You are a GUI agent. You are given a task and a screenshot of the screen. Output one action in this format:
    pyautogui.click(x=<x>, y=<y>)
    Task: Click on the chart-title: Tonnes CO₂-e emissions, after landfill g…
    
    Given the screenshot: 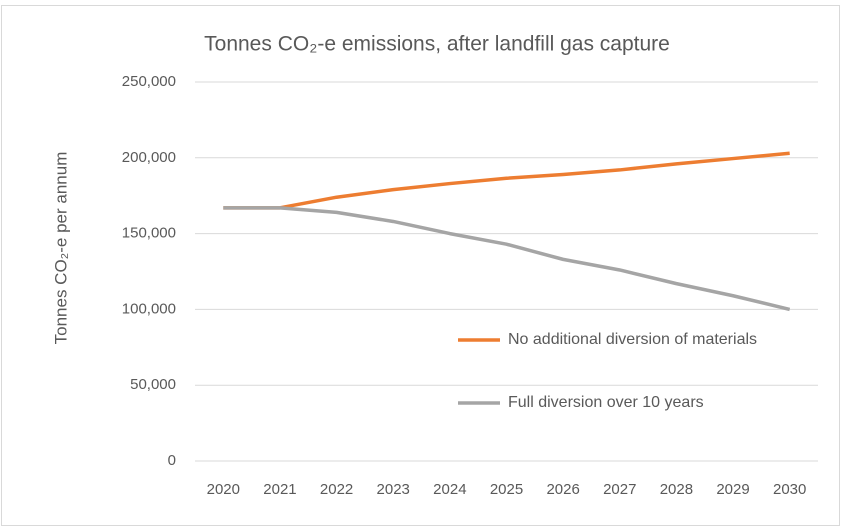 What is the action you would take?
    pyautogui.click(x=437, y=44)
    